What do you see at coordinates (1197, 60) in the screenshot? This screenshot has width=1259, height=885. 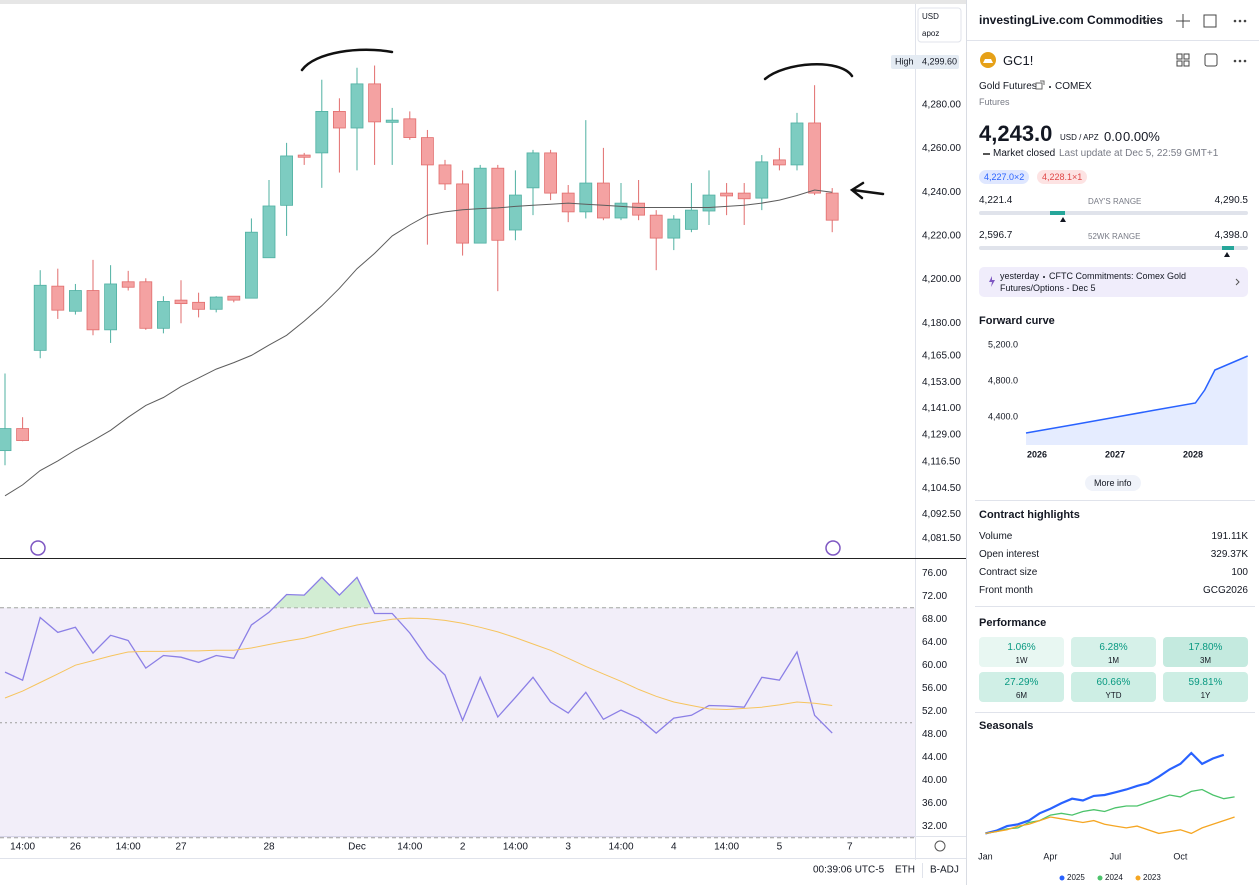 I see `symbol-tools` at bounding box center [1197, 60].